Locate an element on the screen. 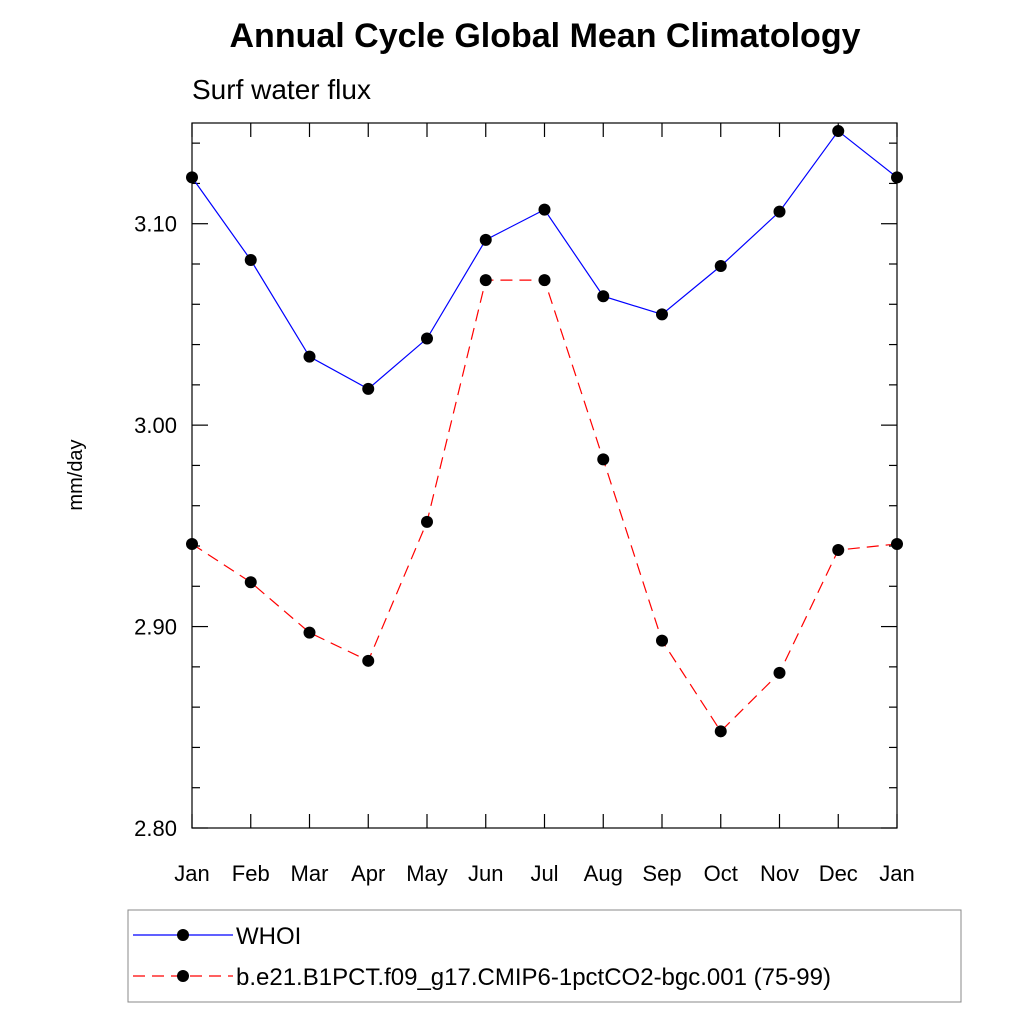  x-tick-label: Sep is located at coordinates (661, 873).